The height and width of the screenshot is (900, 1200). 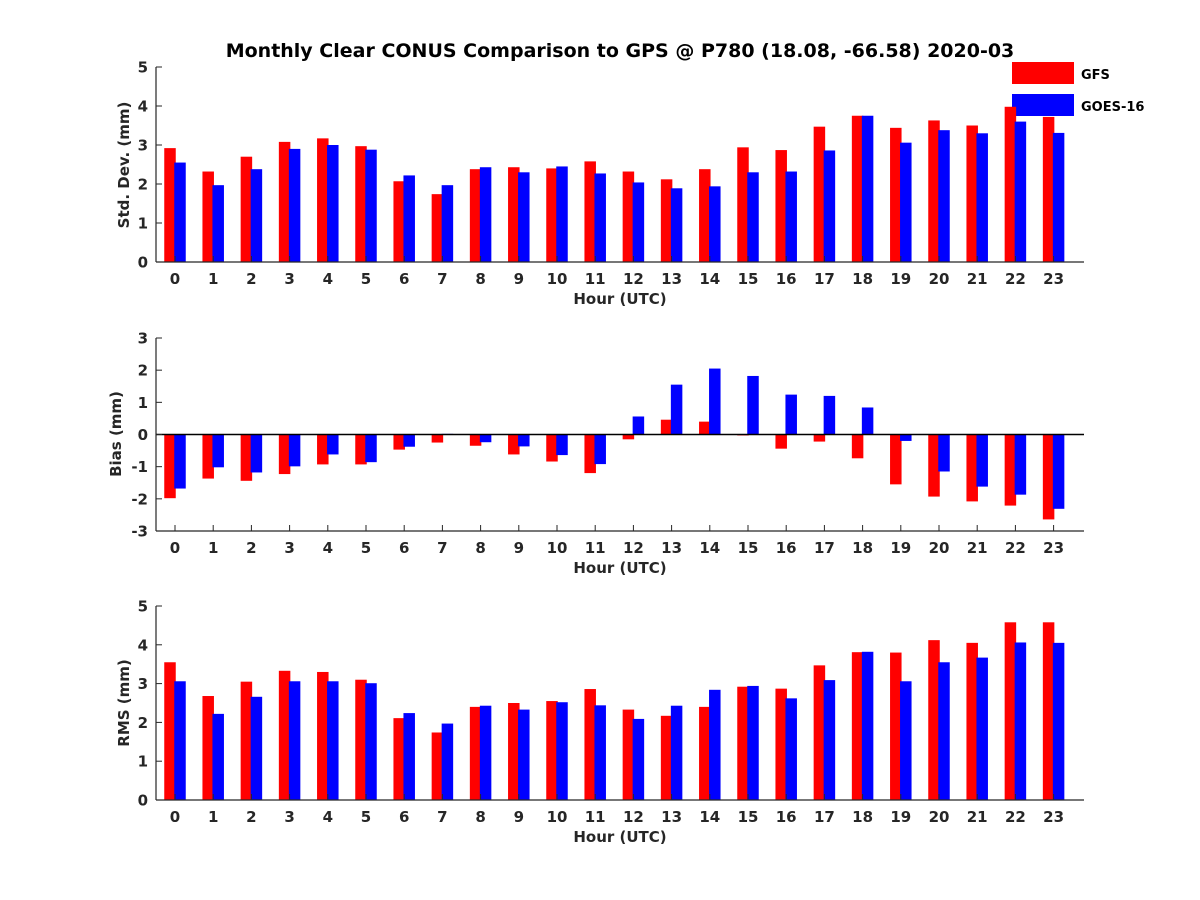 What do you see at coordinates (251, 548) in the screenshot?
I see `bias-x-tick-label: 2` at bounding box center [251, 548].